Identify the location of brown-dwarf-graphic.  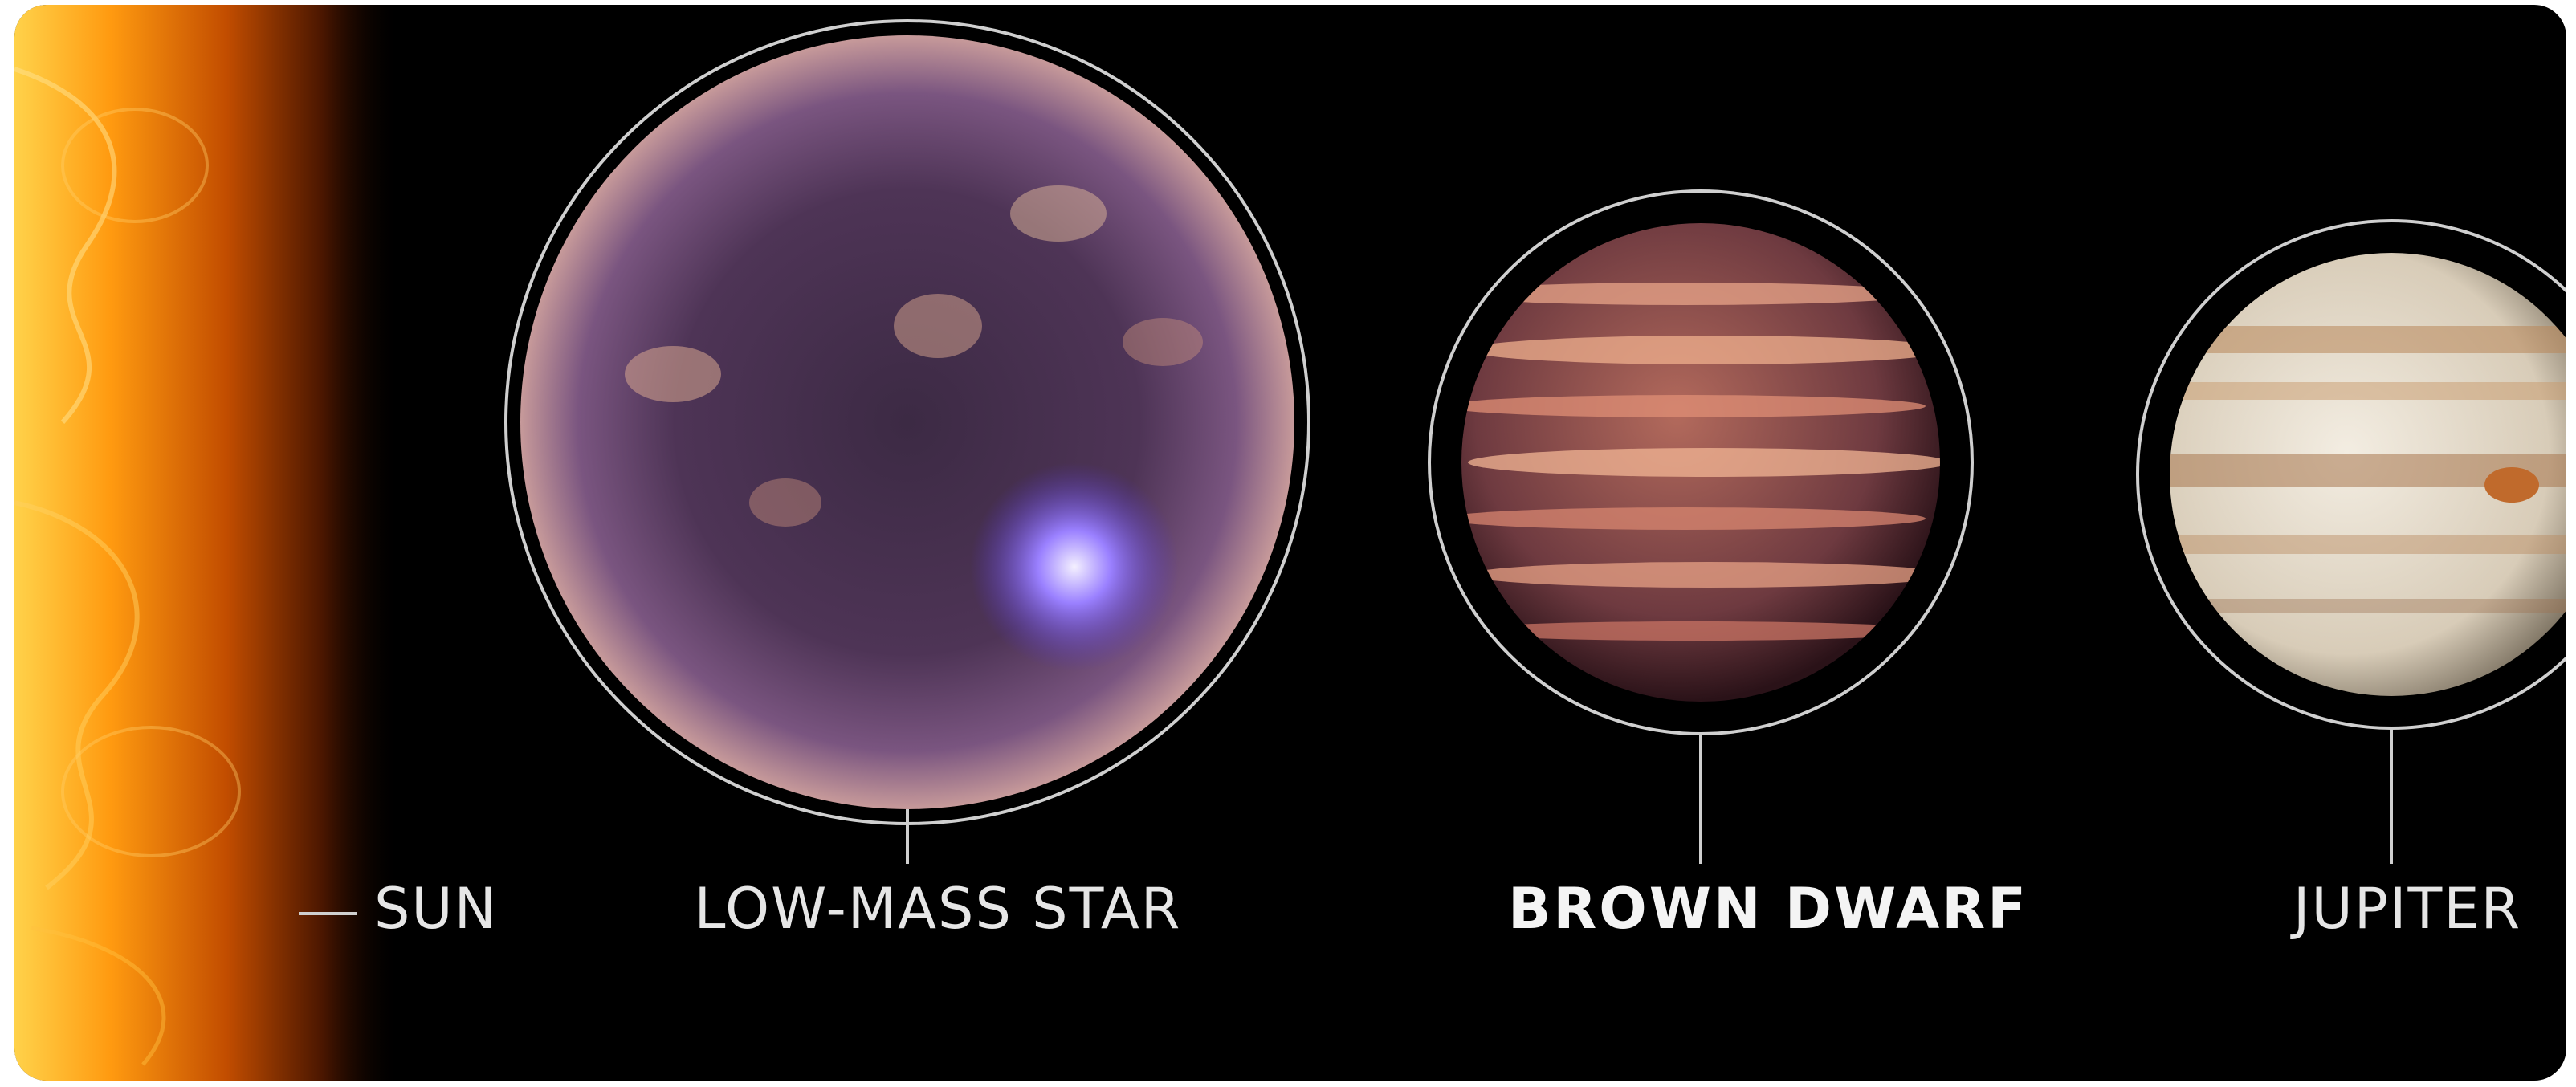
(1701, 526).